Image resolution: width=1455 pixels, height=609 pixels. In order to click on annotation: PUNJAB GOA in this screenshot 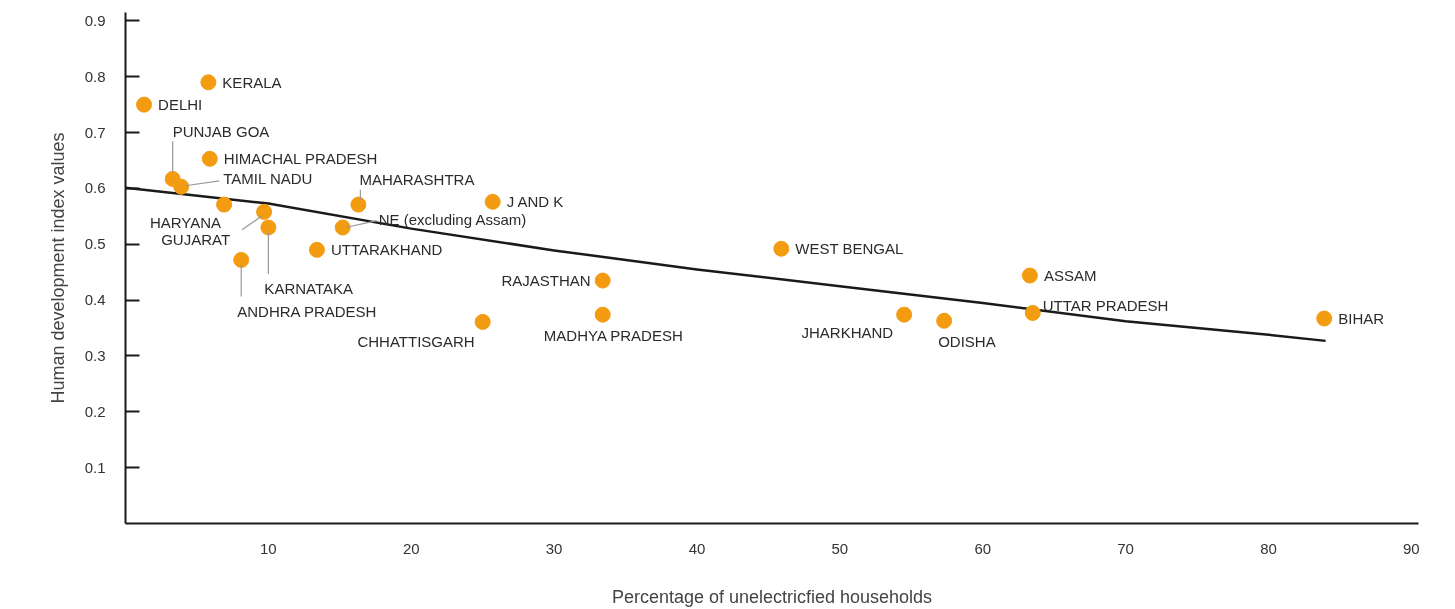, I will do `click(221, 132)`.